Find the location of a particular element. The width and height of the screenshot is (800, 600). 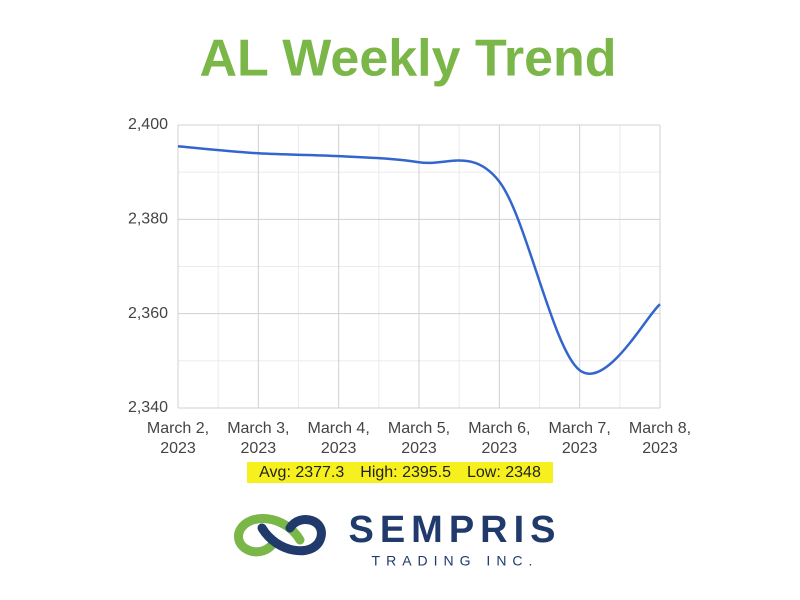

stat: Low: 2348 is located at coordinates (504, 472).